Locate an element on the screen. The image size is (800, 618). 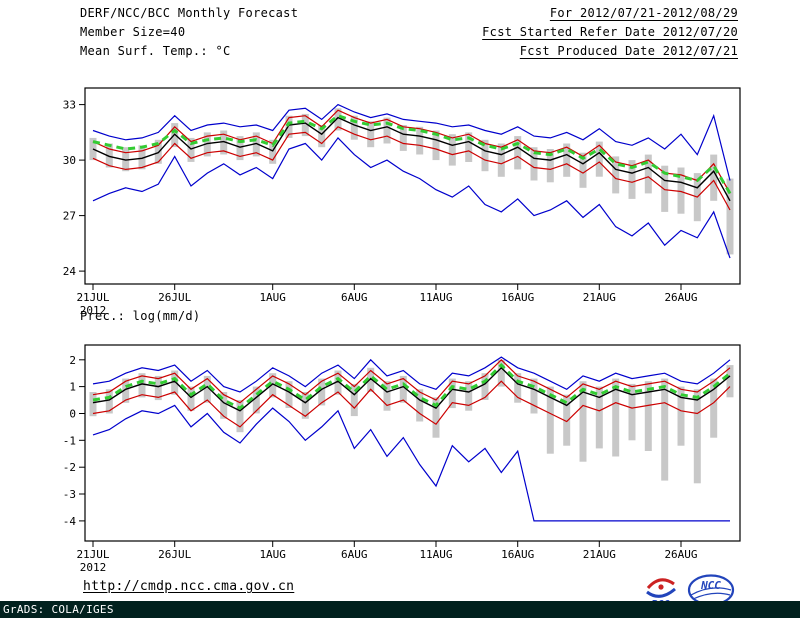
forecast-range-label: For 2012/07/21-2012/08/29 is located at coordinates (643, 13).